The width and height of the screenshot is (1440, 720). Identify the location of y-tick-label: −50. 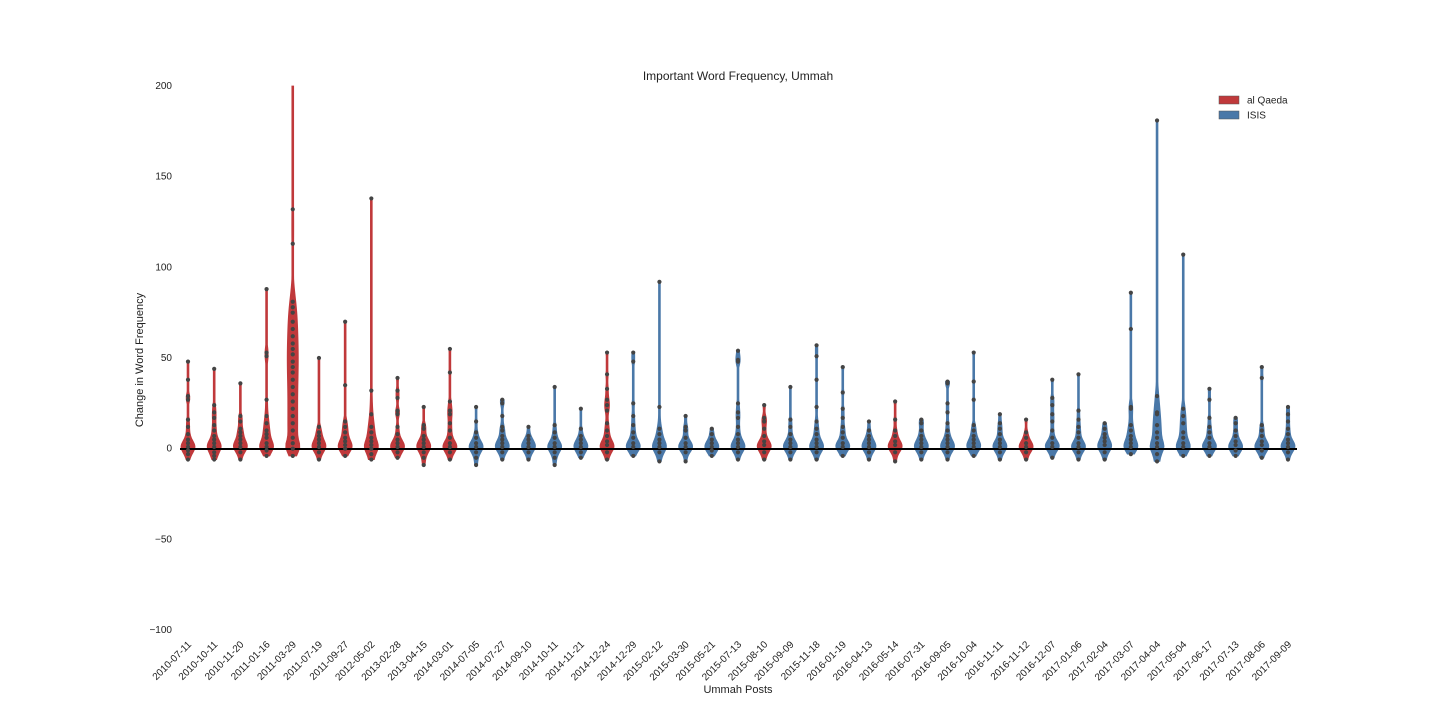
(163, 539).